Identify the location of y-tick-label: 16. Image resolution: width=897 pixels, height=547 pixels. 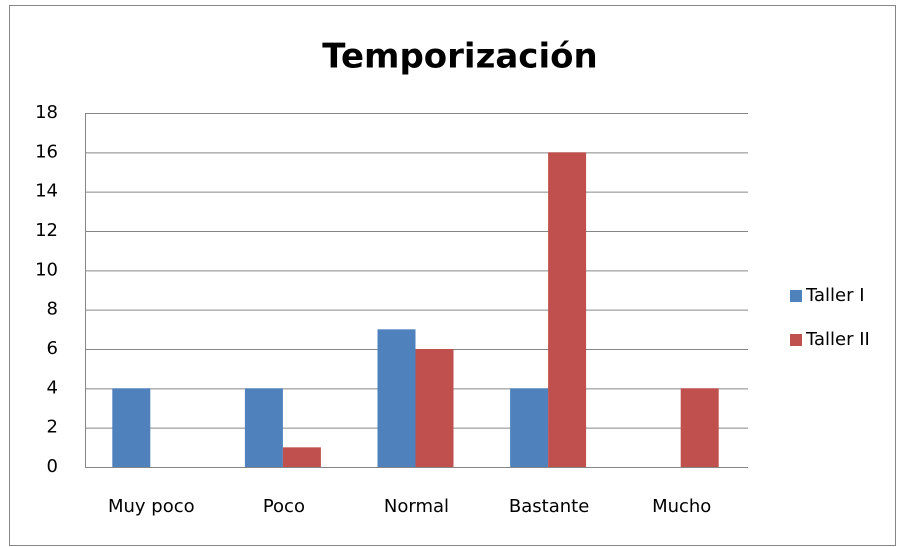
(46, 151).